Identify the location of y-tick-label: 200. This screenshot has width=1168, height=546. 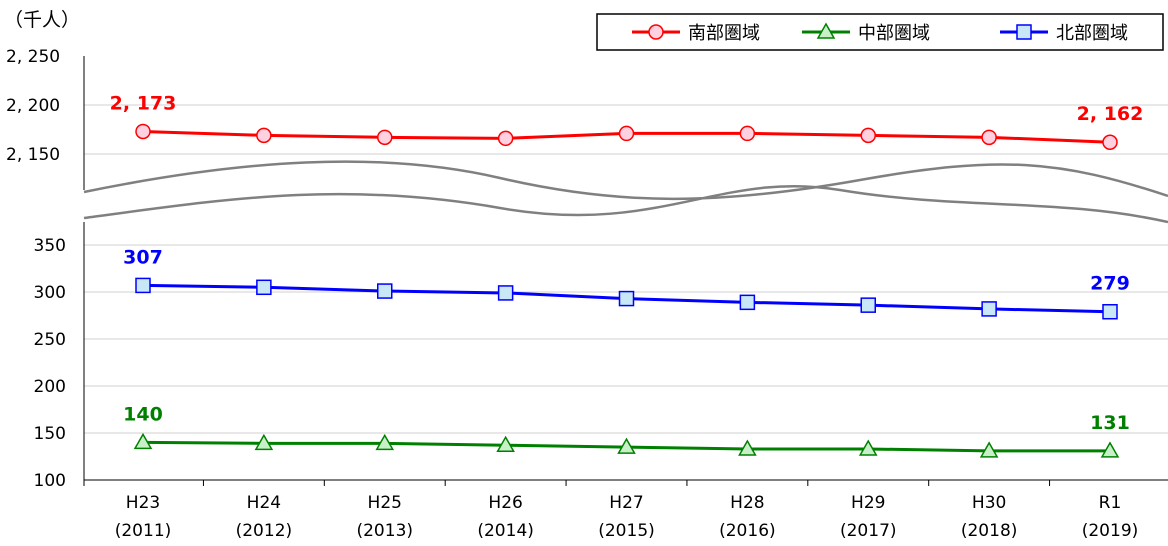
(50, 387).